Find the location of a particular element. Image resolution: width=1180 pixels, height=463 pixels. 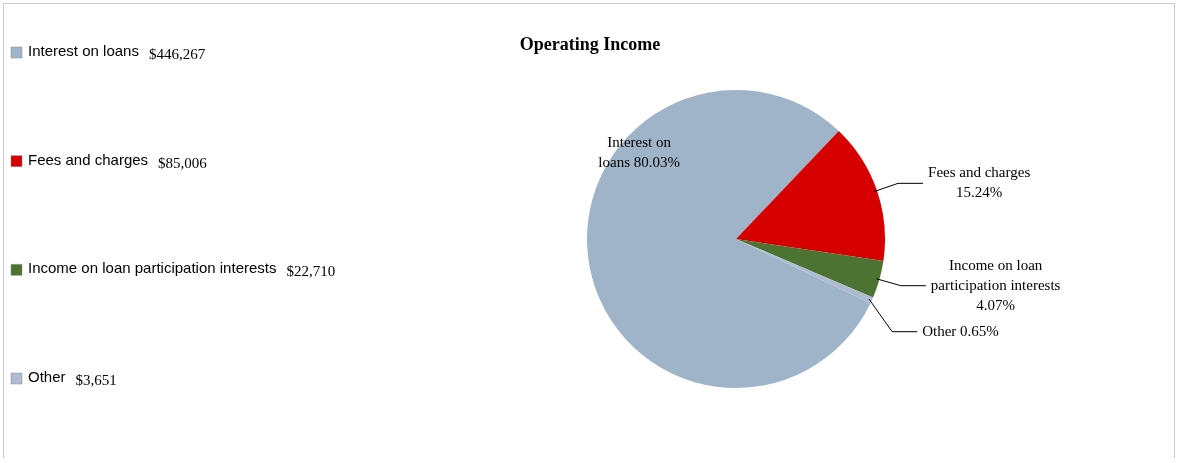

chart-title: Operating Income is located at coordinates (590, 43).